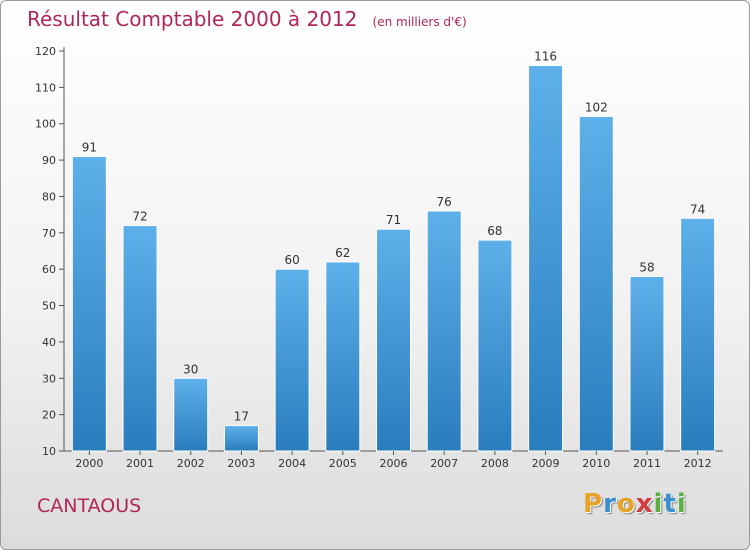  Describe the element at coordinates (644, 504) in the screenshot. I see `brand-letter: x` at that location.